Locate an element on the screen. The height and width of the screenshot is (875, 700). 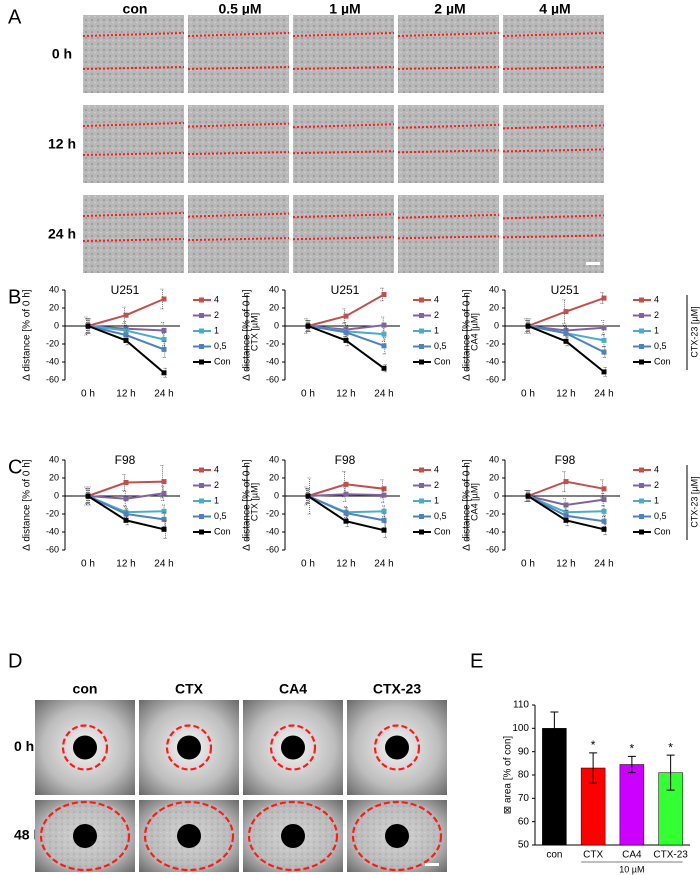
panel-label: D is located at coordinates (15, 661).